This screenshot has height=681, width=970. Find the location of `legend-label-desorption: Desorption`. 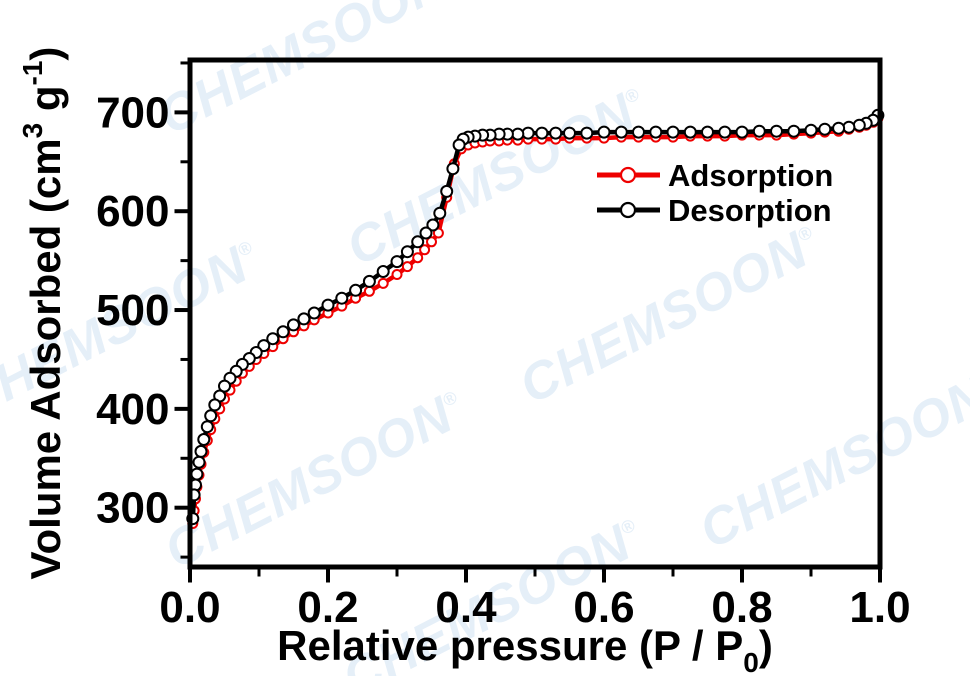

legend-label-desorption: Desorption is located at coordinates (750, 210).